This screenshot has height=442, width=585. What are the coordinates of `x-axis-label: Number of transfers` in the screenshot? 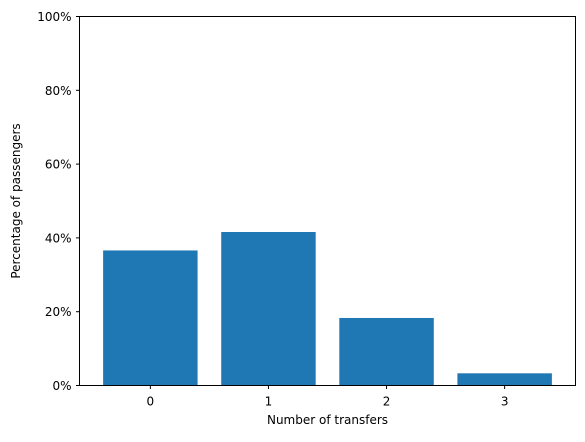 It's located at (327, 420).